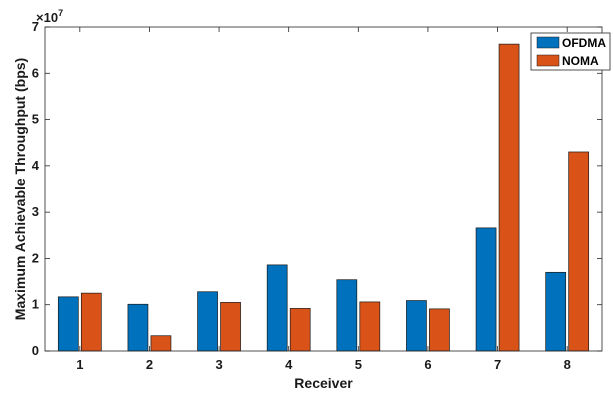 Image resolution: width=613 pixels, height=397 pixels. What do you see at coordinates (36, 165) in the screenshot?
I see `y-tick-label: 4` at bounding box center [36, 165].